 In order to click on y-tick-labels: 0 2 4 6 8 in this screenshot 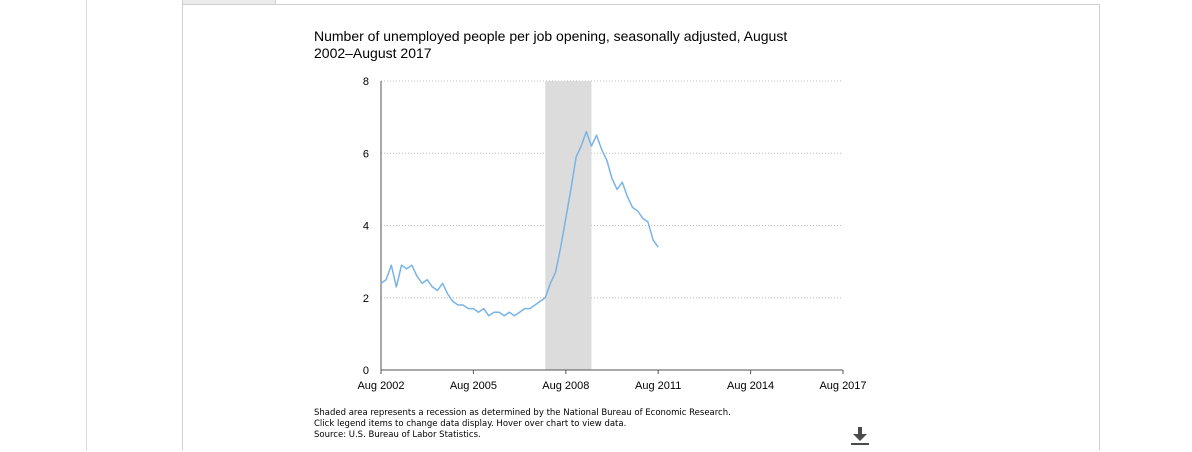, I will do `click(366, 226)`.